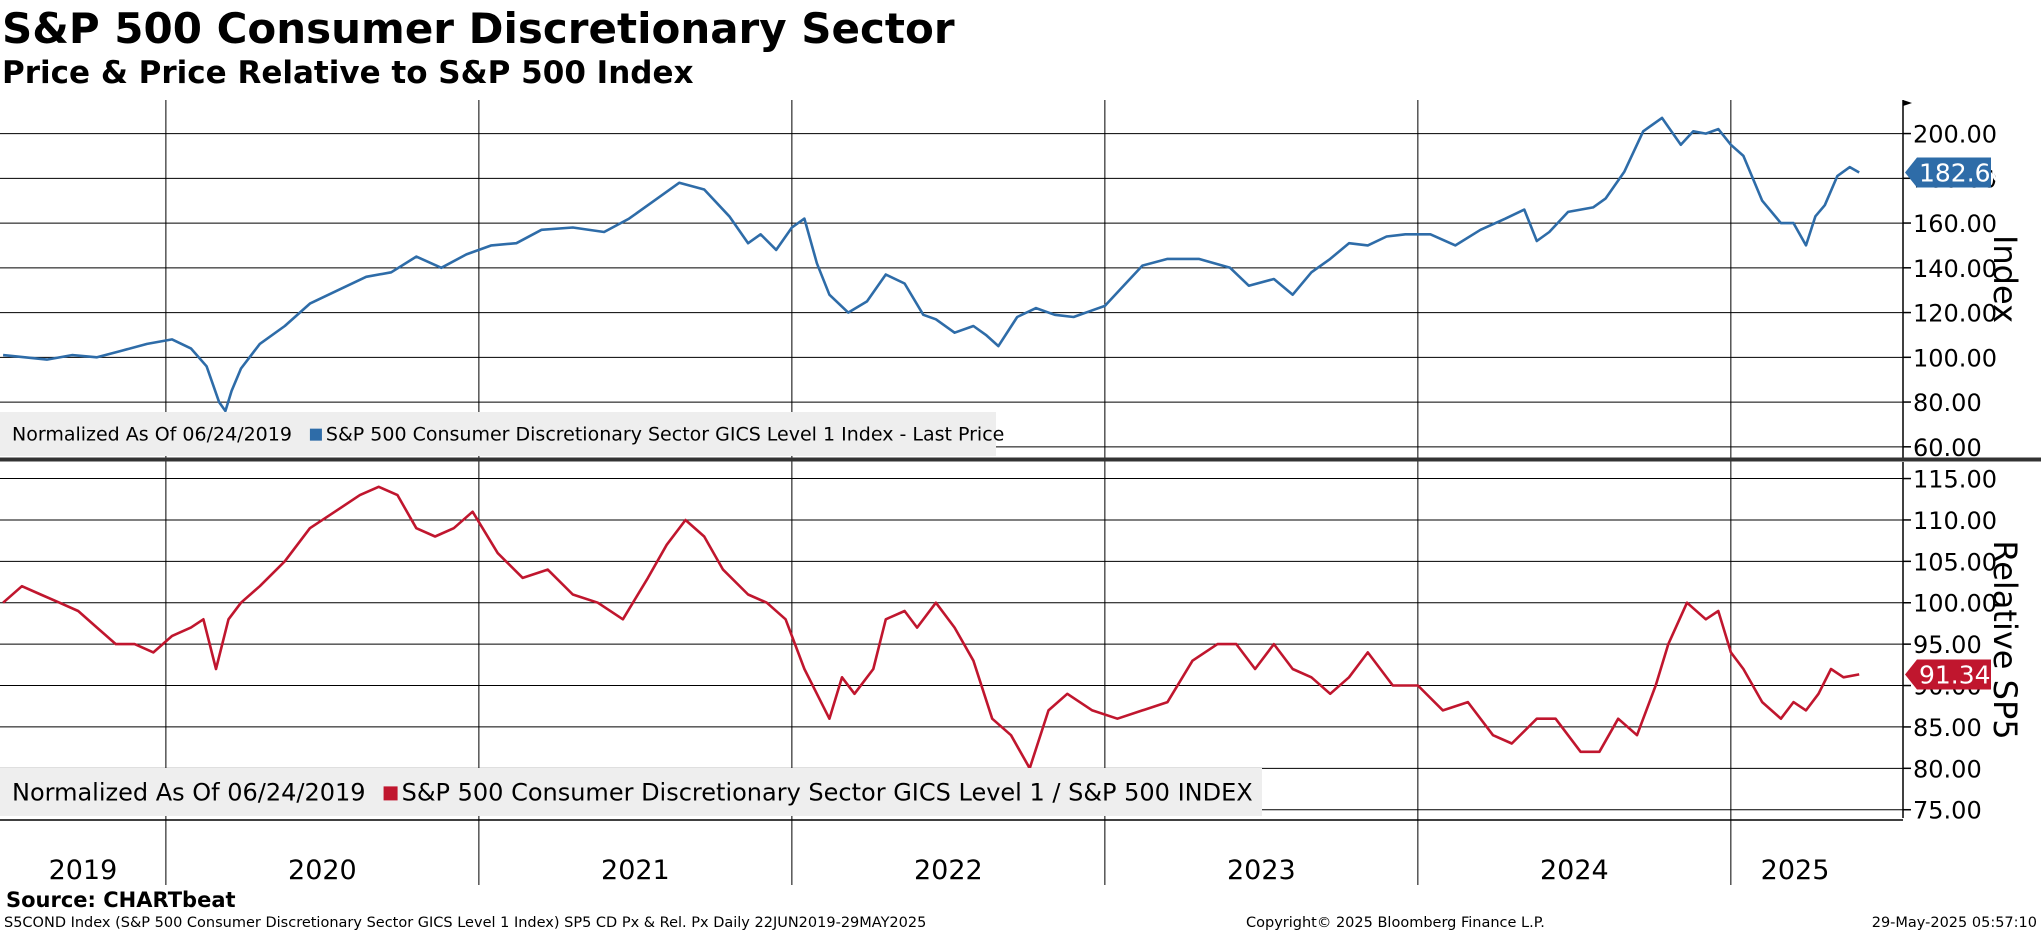 The image size is (2041, 936). I want to click on y-tick-label: 140.00, so click(1955, 269).